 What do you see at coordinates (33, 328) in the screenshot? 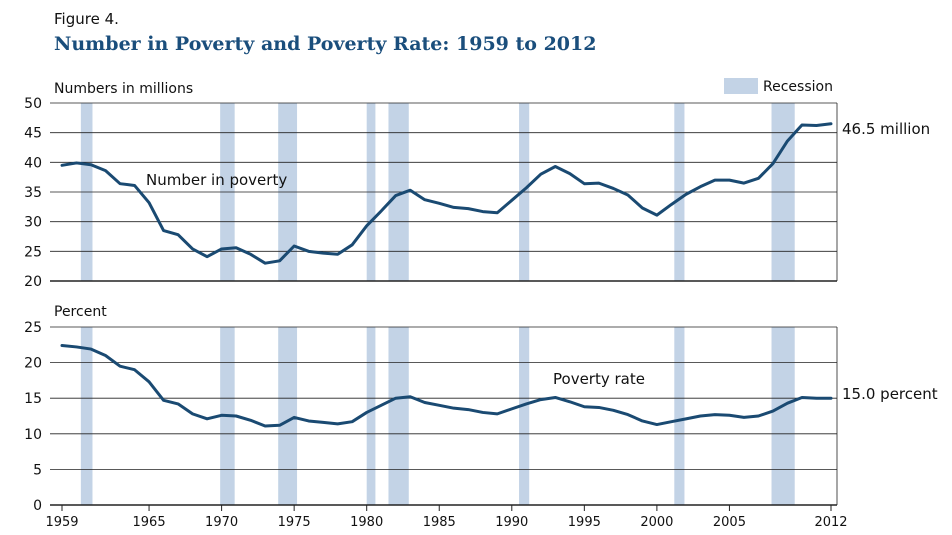
I see `y-tick-label-1-5: 25` at bounding box center [33, 328].